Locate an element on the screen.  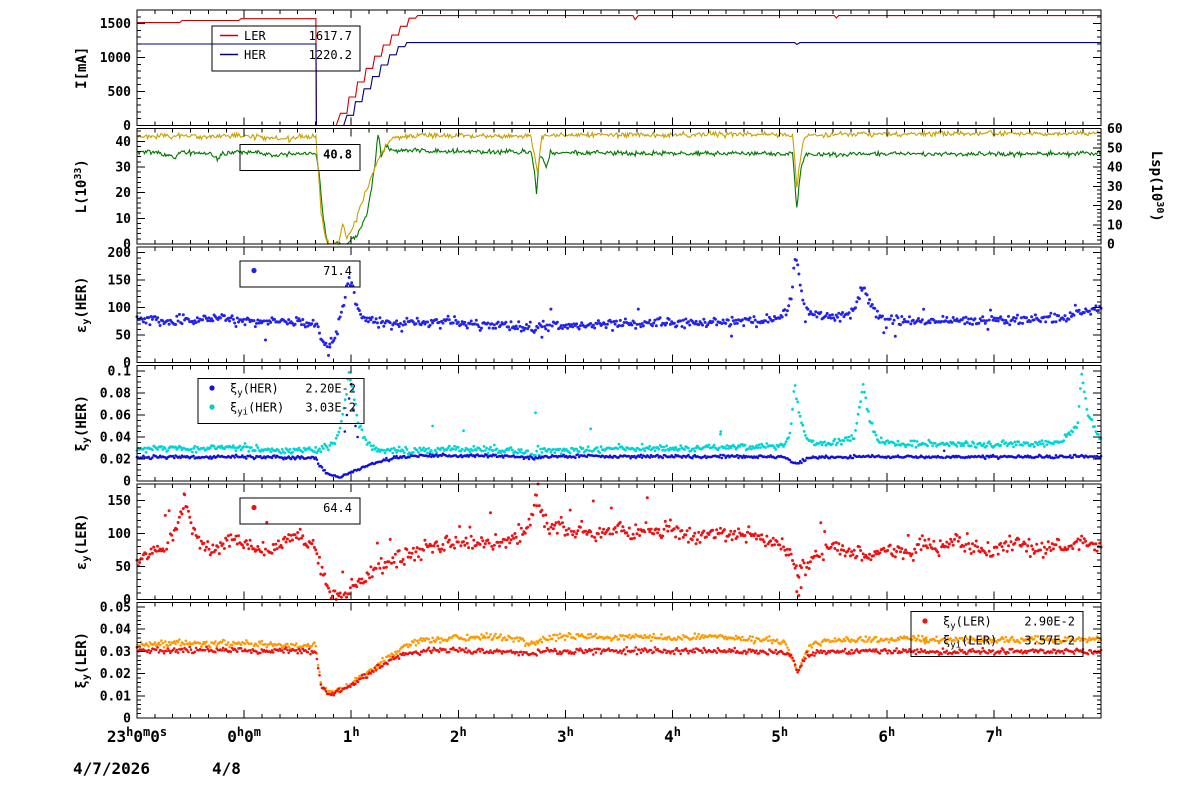
svg-text: 1617.7 is located at coordinates (330, 36).